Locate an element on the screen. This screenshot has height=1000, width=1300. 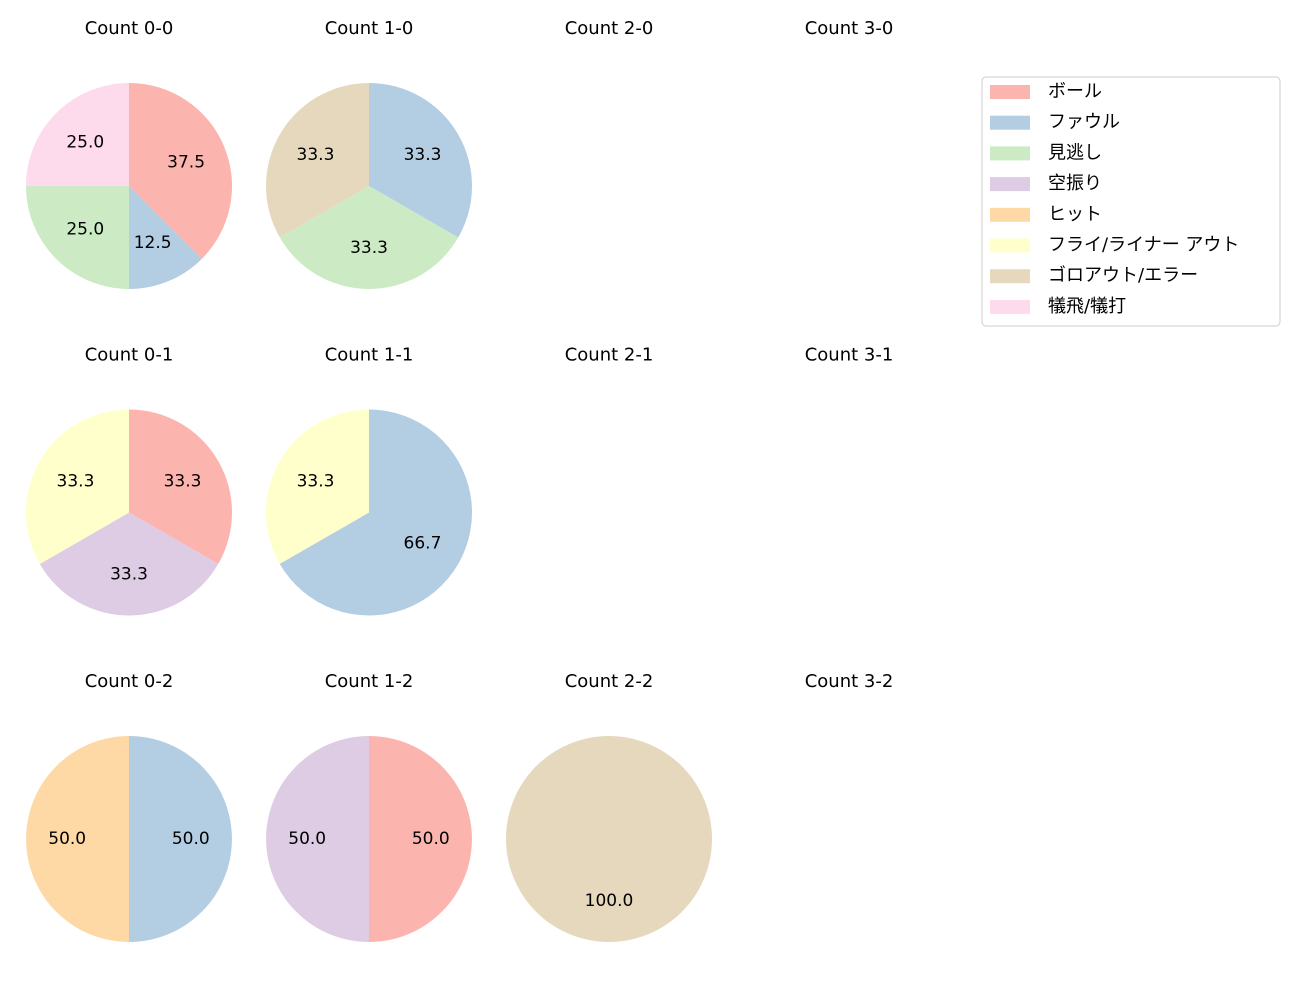
chart-title: Count 2-2 is located at coordinates (609, 681).